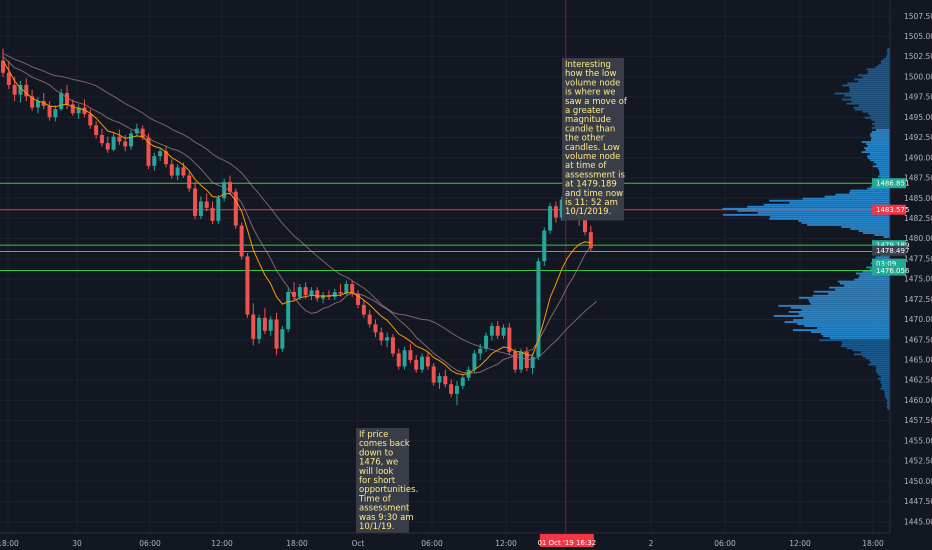 Image resolution: width=932 pixels, height=550 pixels. Describe the element at coordinates (918, 521) in the screenshot. I see `y-tick-label: 1445.000` at that location.